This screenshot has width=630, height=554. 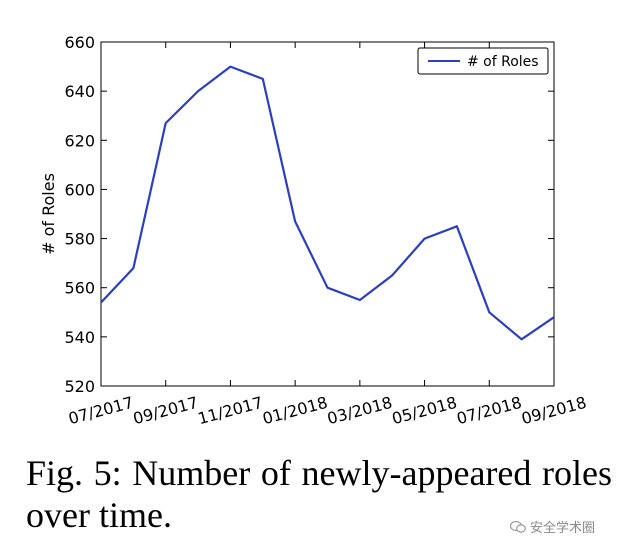 I want to click on y-tick-label: 620, so click(x=79, y=140).